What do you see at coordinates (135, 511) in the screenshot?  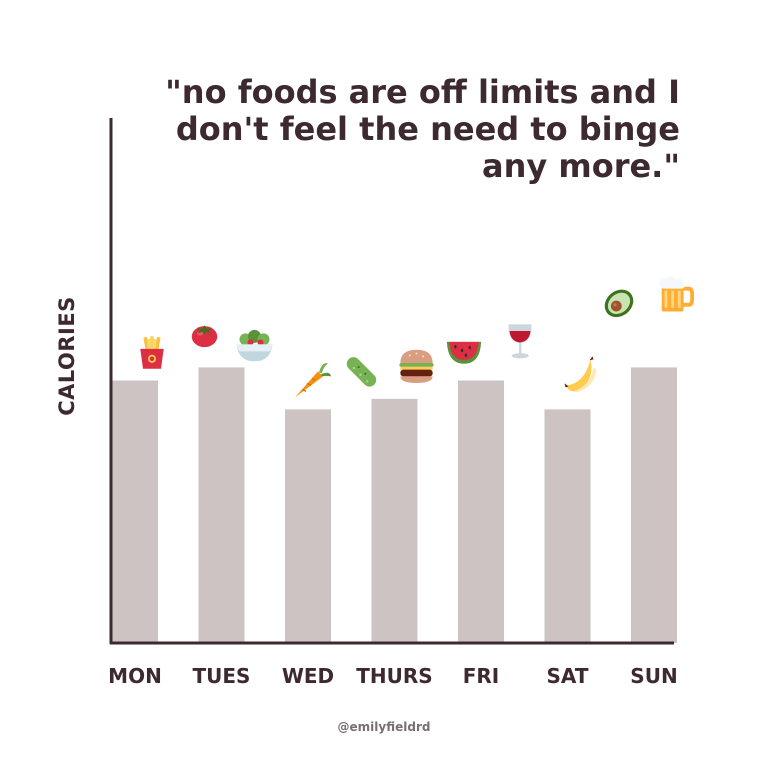 I see `bar-mon` at bounding box center [135, 511].